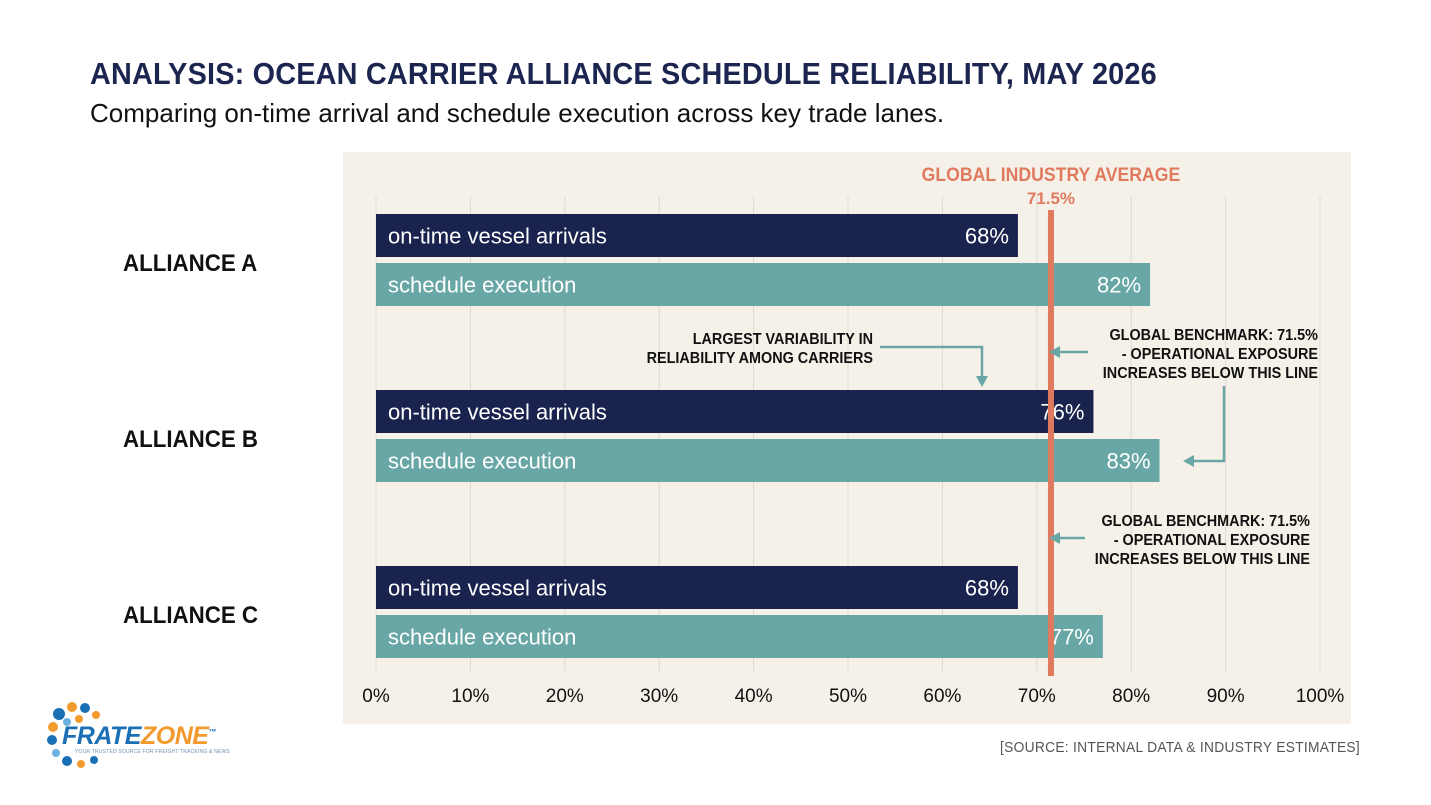 This screenshot has height=805, width=1431. Describe the element at coordinates (1119, 285) in the screenshot. I see `bar-value-label: 82%` at that location.